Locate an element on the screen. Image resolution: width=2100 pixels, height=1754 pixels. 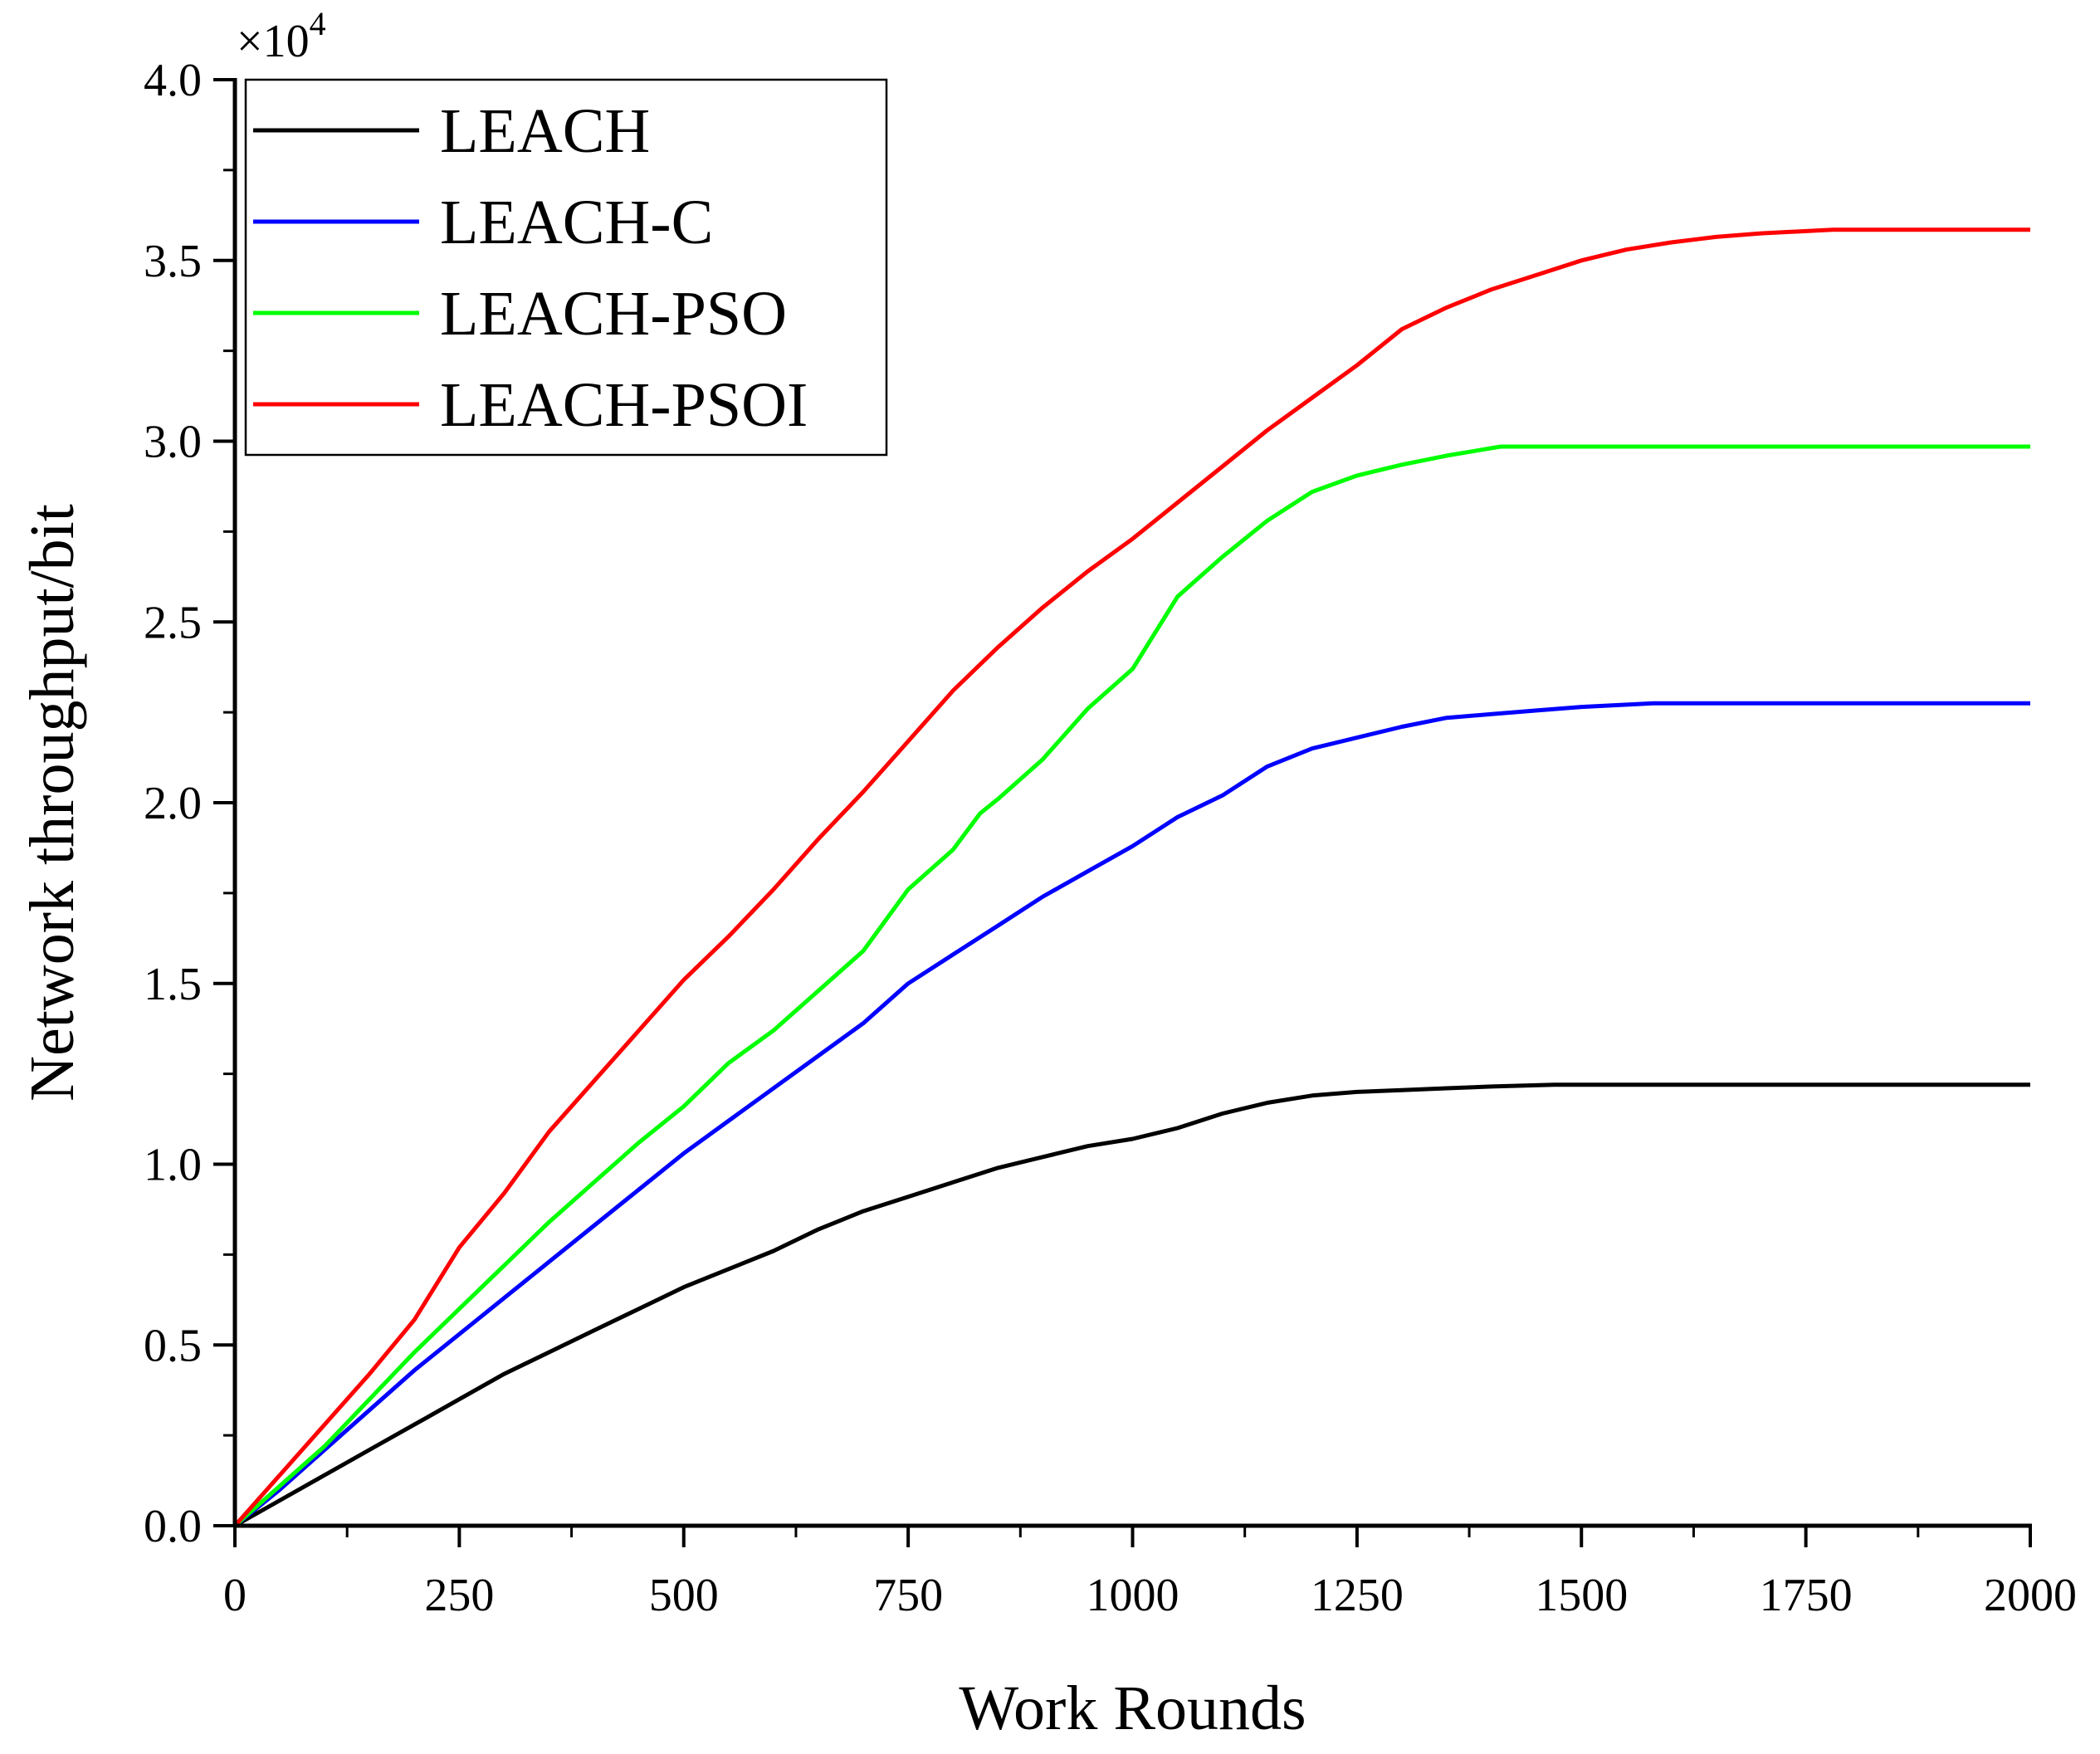
y-tick-label: 2.5 is located at coordinates (173, 622).